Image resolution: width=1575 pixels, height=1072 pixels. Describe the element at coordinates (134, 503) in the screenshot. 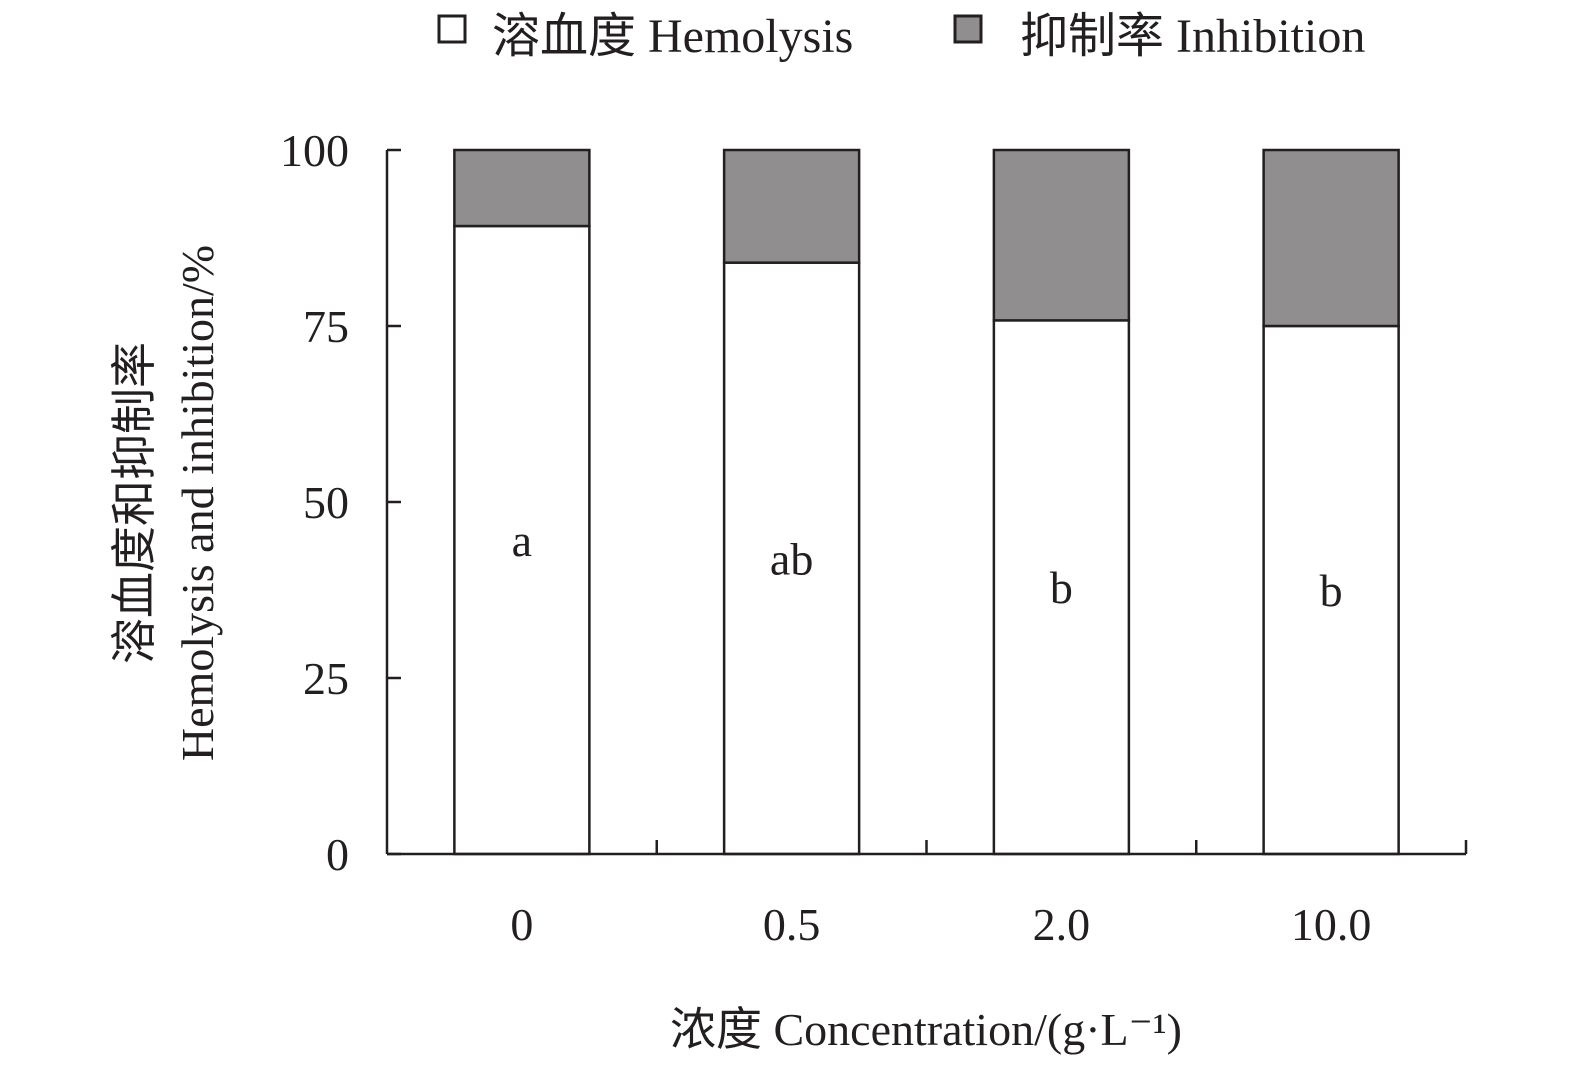

I see `y-axis-title-line1: 溶血度和抑制率` at that location.